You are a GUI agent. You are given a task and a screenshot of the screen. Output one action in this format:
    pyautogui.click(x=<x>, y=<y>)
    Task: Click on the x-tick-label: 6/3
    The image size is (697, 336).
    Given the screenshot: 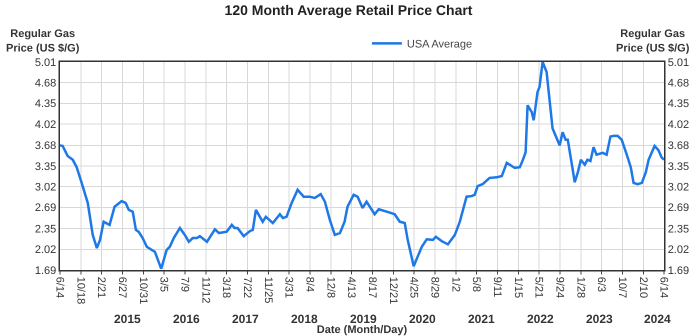 What is the action you would take?
    pyautogui.click(x=601, y=284)
    